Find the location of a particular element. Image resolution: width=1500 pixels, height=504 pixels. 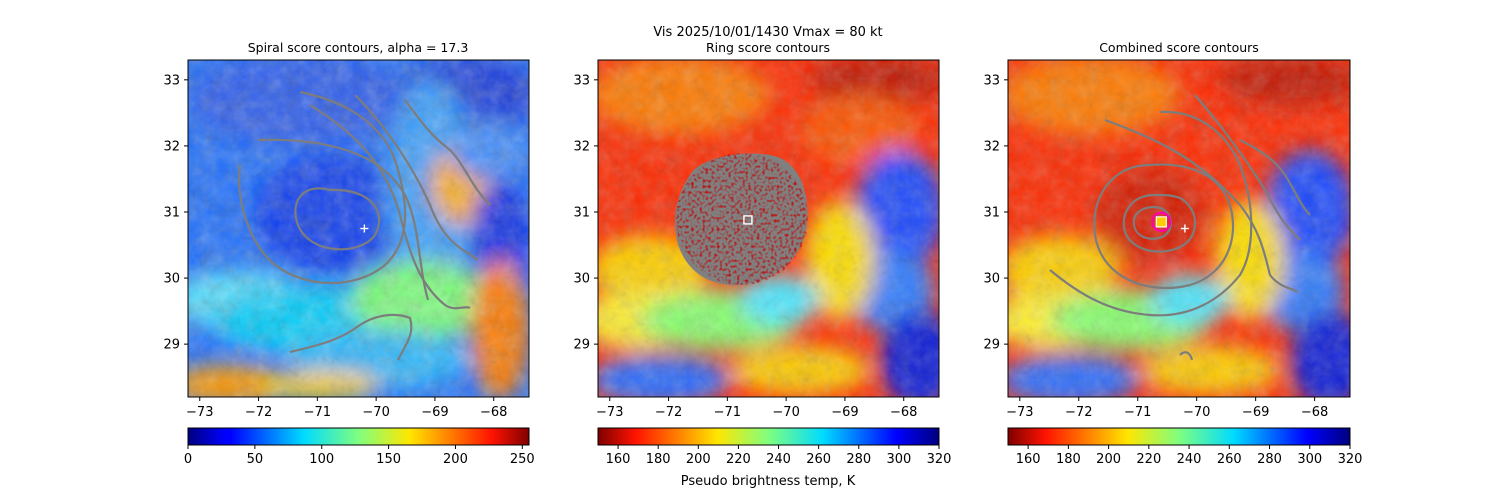

combined-markers-layer is located at coordinates (1170, 222).